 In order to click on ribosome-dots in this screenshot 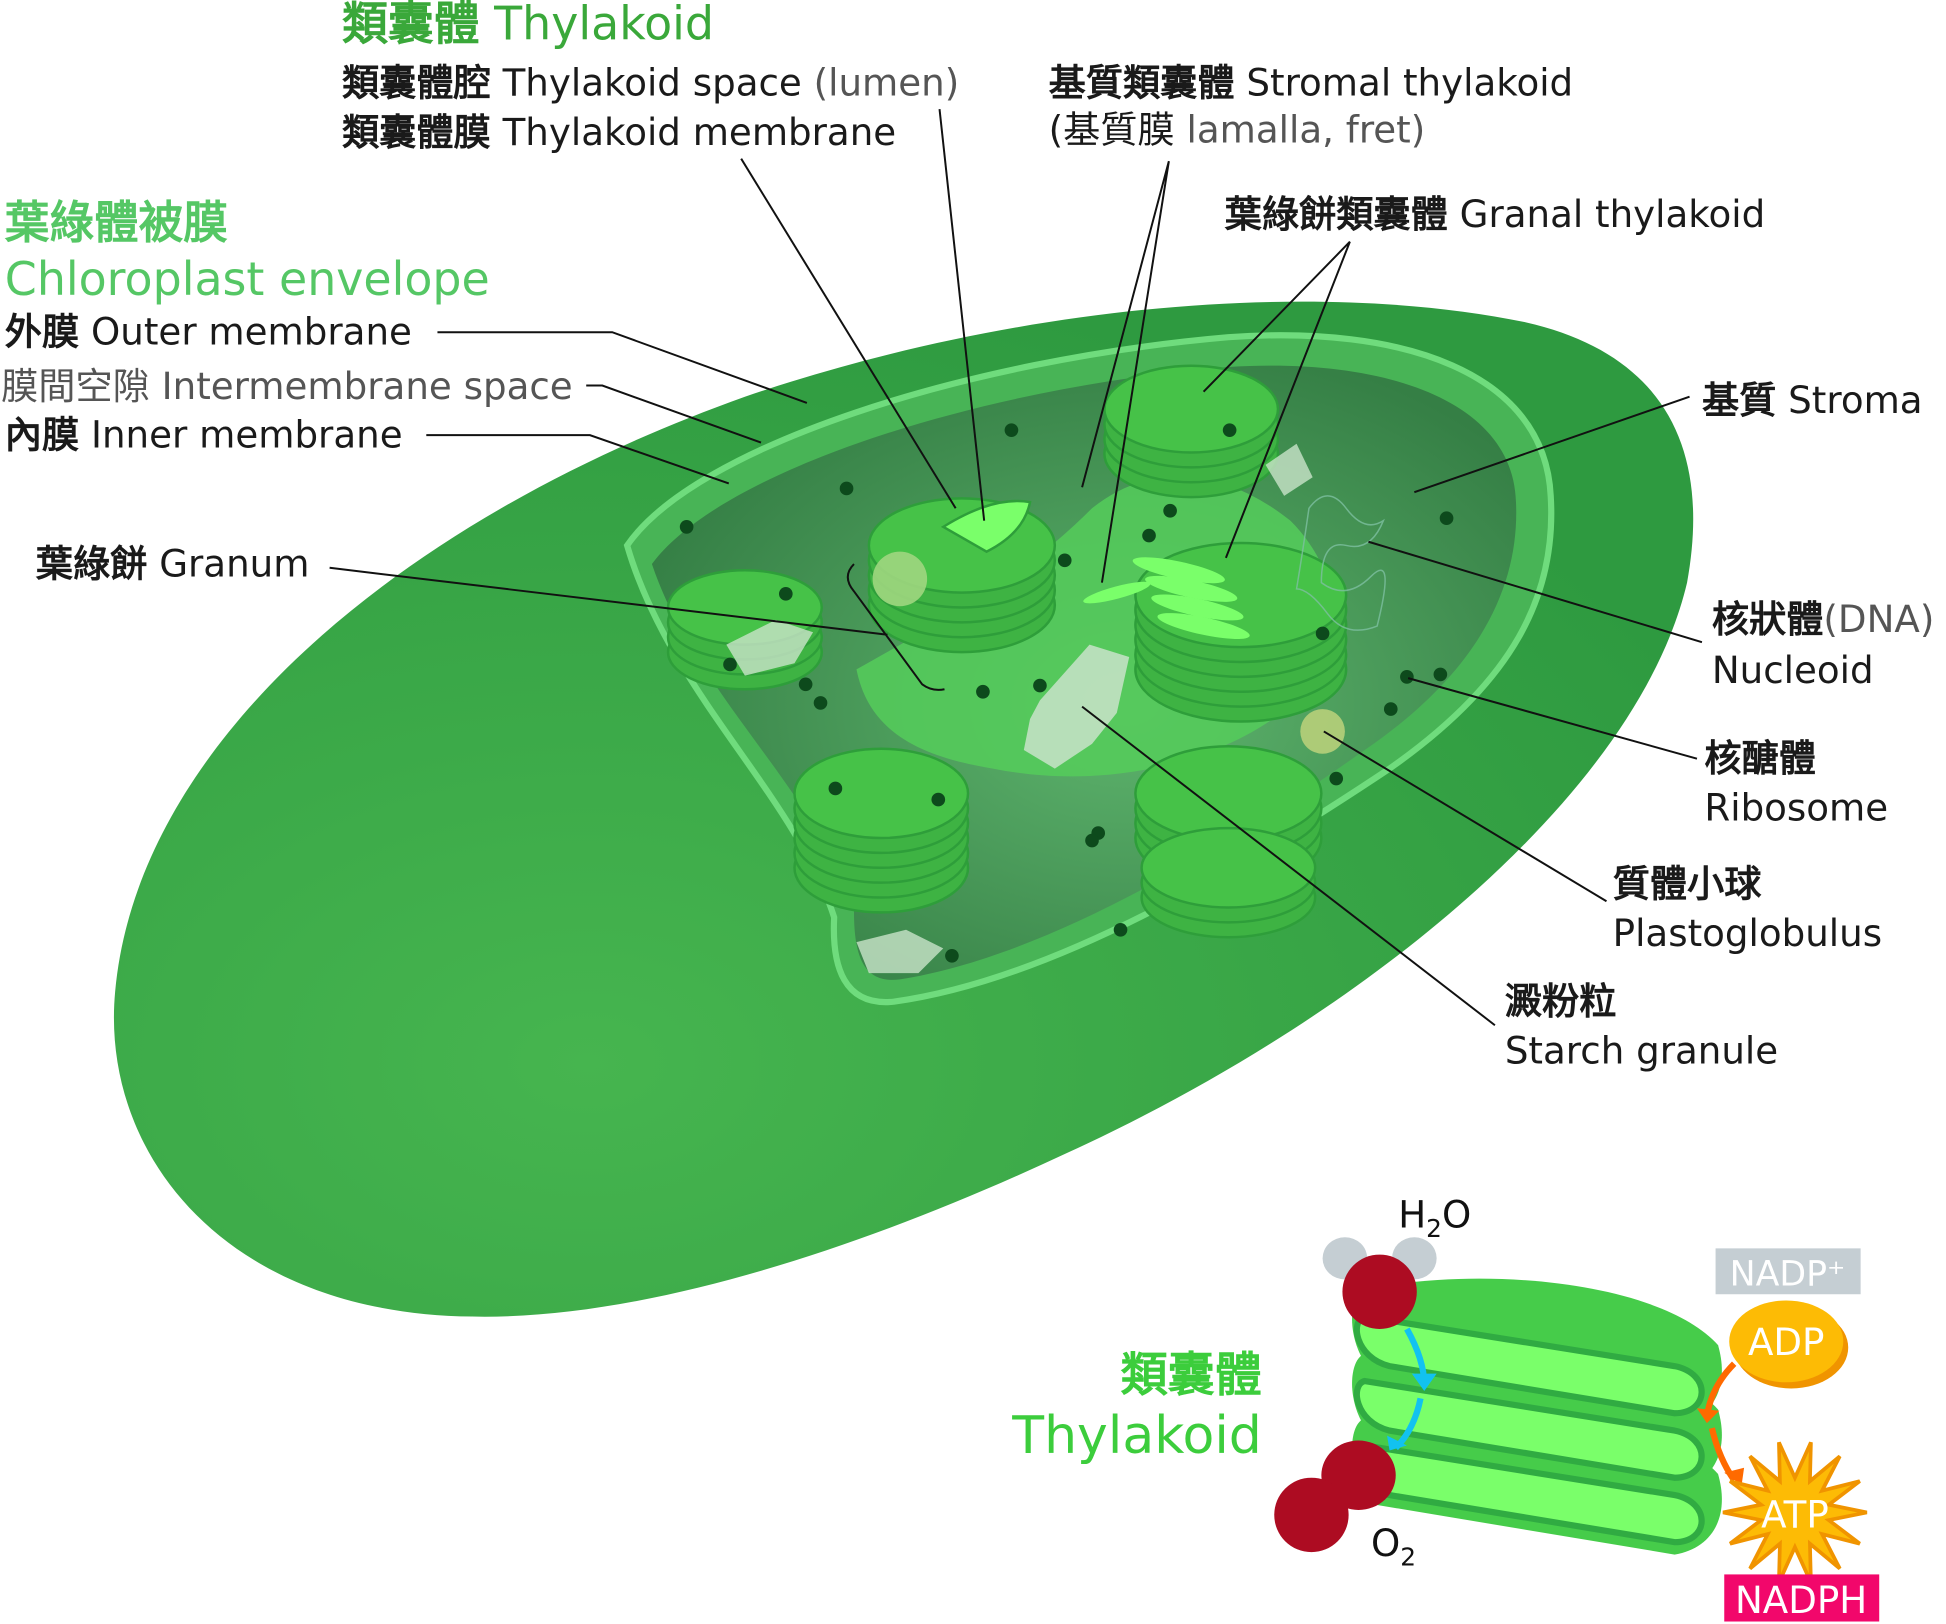, I will do `click(1066, 693)`.